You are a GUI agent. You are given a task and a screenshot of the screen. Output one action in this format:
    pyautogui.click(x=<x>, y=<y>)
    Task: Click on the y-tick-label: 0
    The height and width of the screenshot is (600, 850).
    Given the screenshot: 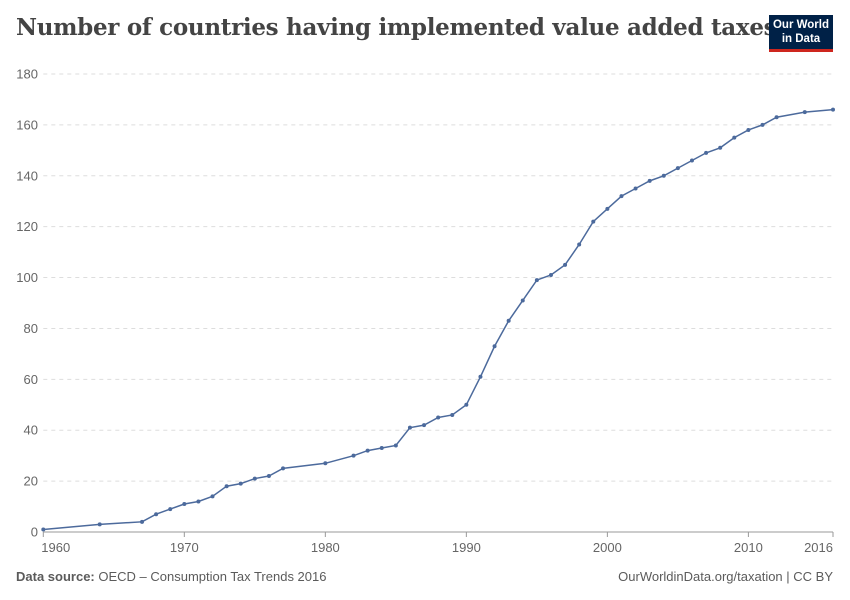 What is the action you would take?
    pyautogui.click(x=34, y=532)
    